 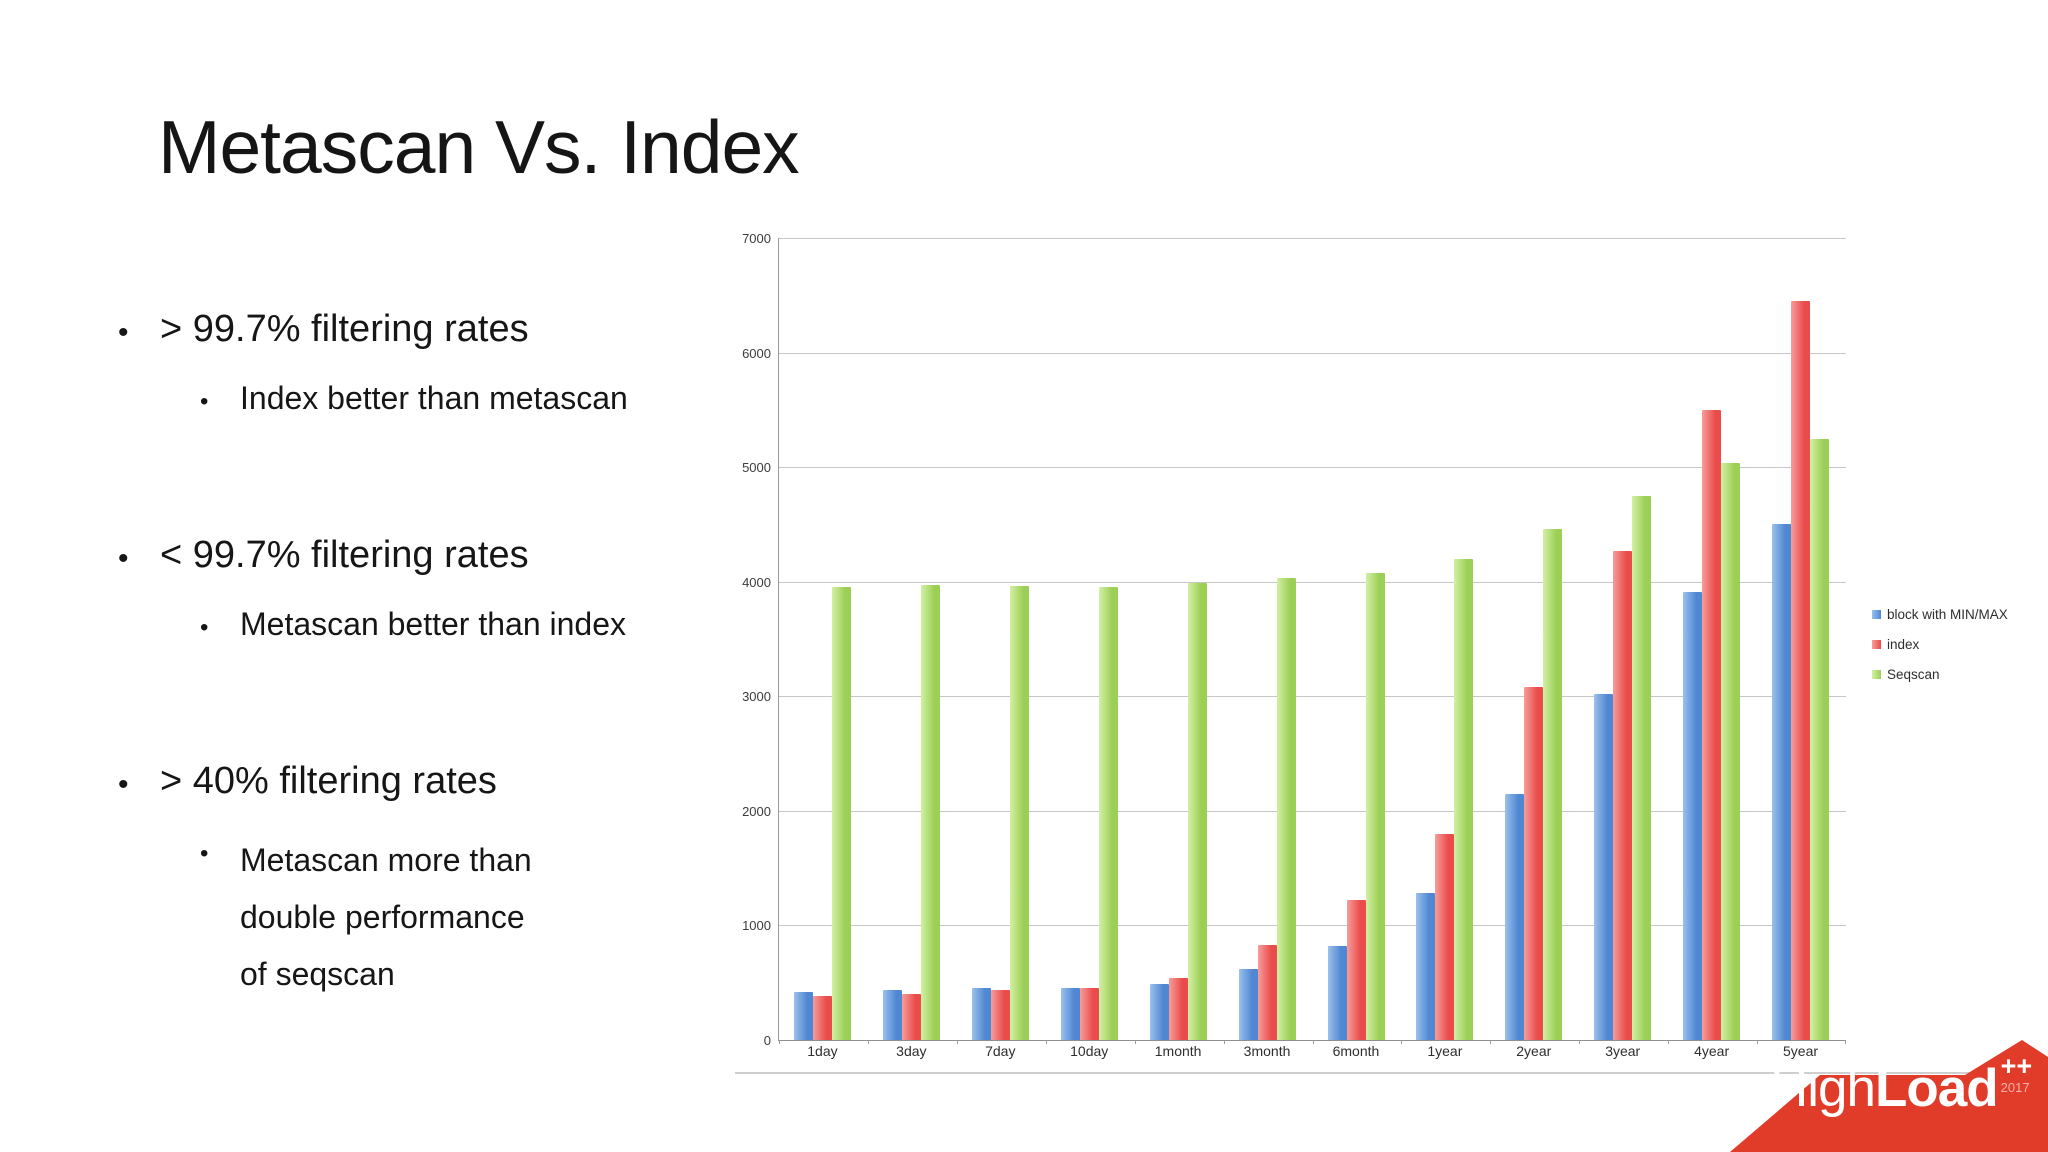 What do you see at coordinates (1515, 916) in the screenshot?
I see `bar-block-with-min-max-2year` at bounding box center [1515, 916].